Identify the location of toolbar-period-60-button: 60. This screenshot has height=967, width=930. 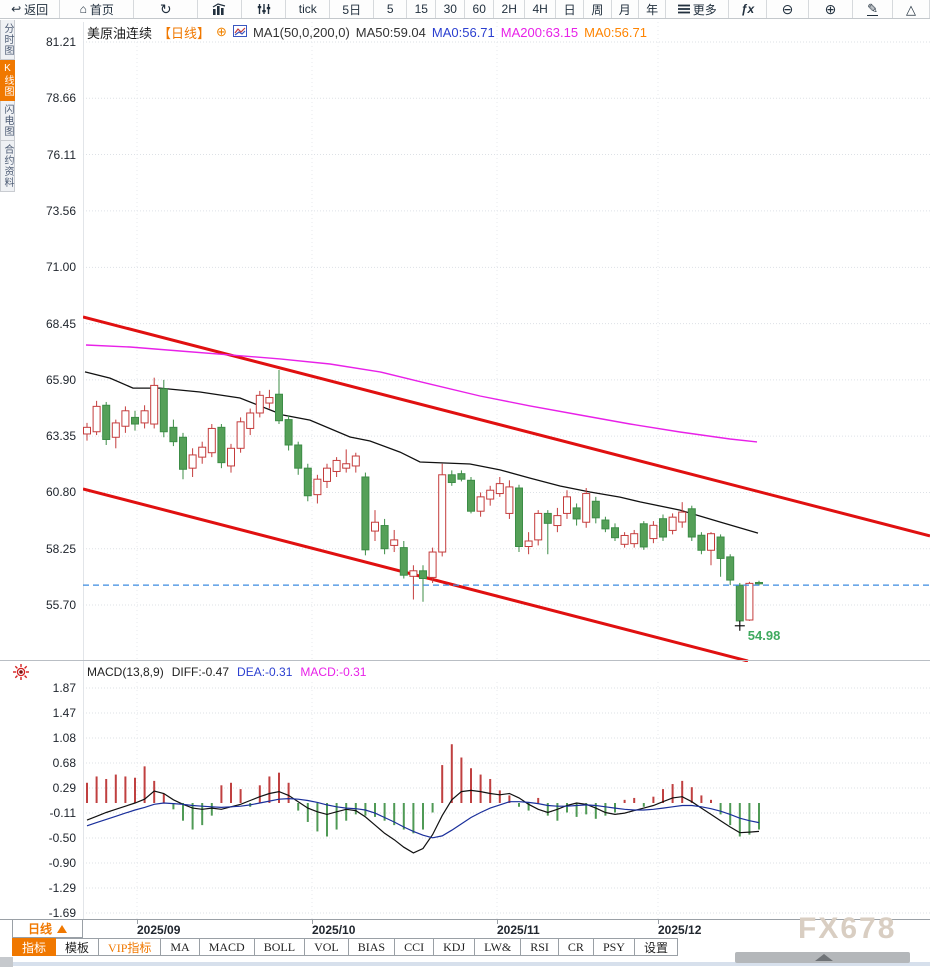
(480, 9).